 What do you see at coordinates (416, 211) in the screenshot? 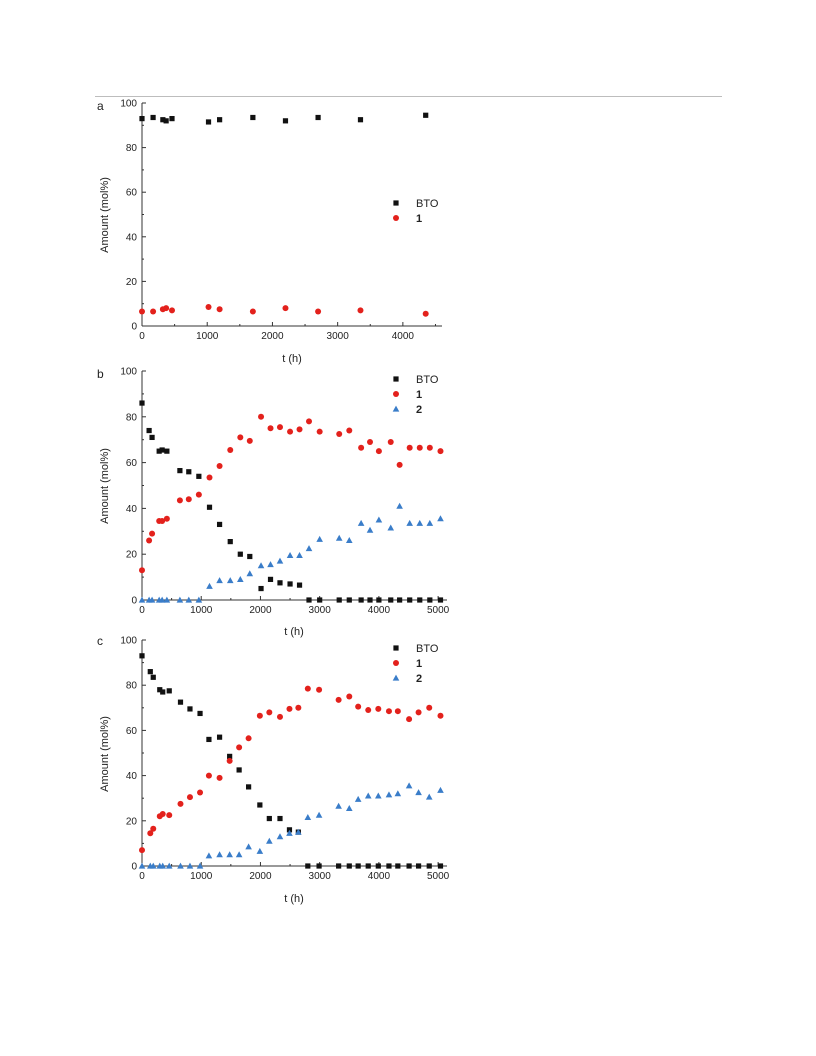
I see `legend: BTO 1` at bounding box center [416, 211].